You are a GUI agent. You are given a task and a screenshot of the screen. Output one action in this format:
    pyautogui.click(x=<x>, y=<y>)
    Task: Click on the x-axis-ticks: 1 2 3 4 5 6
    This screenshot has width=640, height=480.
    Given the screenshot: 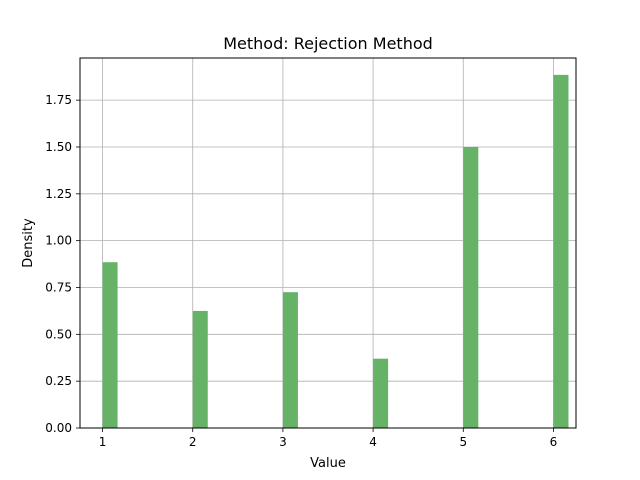 What is the action you would take?
    pyautogui.click(x=328, y=438)
    